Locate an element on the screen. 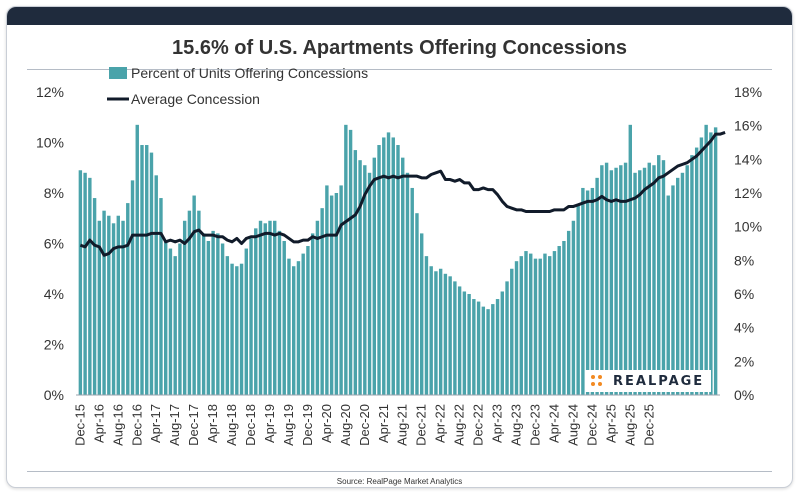  x-tick-label: Dec-25 is located at coordinates (648, 425).